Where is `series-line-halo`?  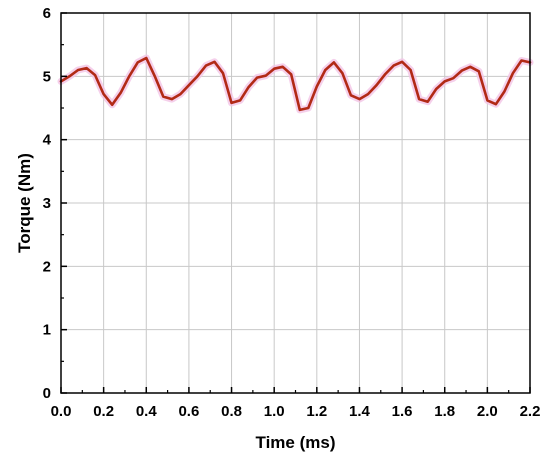
series-line-halo is located at coordinates (295, 84).